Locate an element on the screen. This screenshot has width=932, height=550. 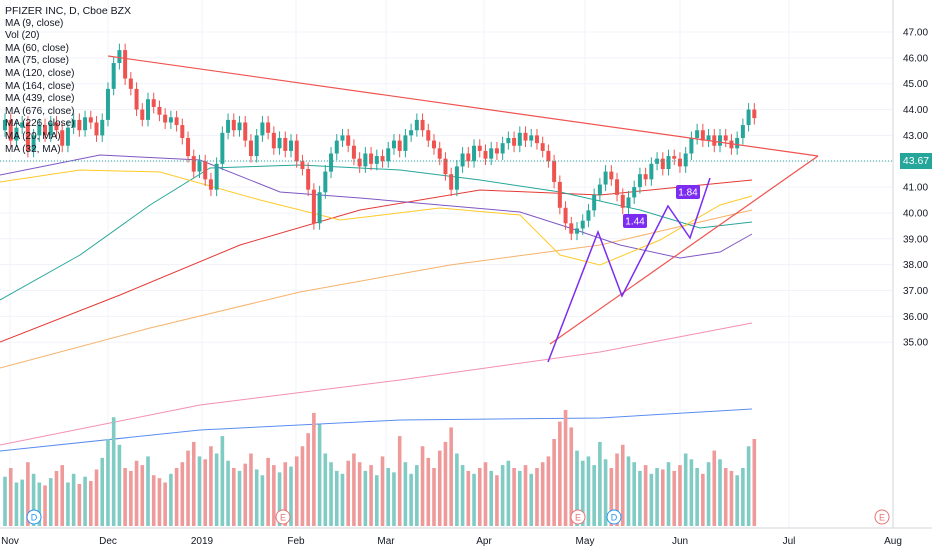
ma-yellow is located at coordinates (376, 217).